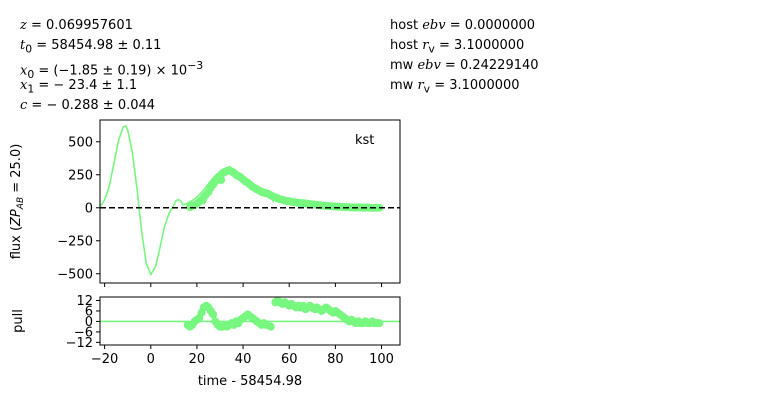 The width and height of the screenshot is (780, 415). I want to click on flux-y-axis-label: flux (ZPAB = 25.0), so click(17, 202).